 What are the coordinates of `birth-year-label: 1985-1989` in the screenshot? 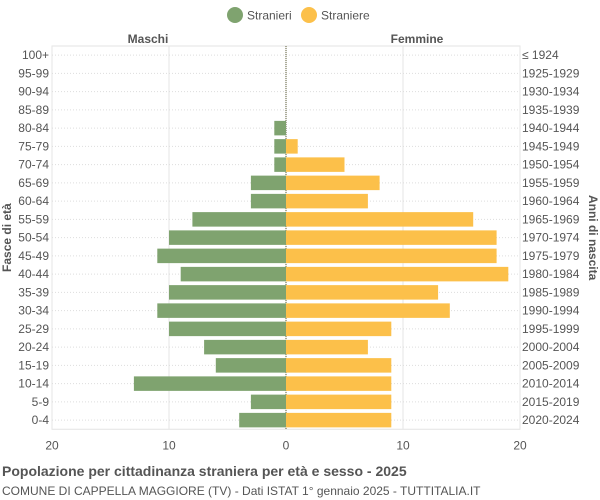 It's located at (551, 292).